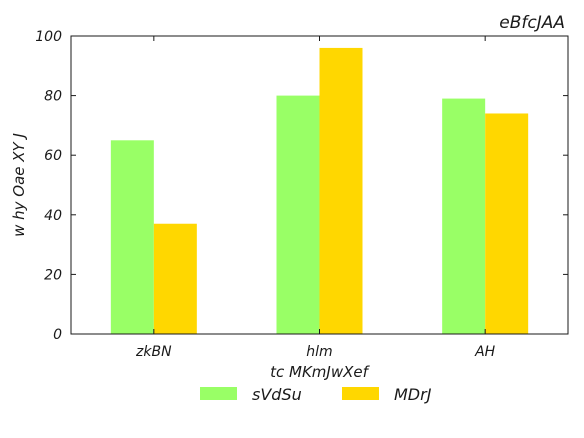 The width and height of the screenshot is (584, 438). What do you see at coordinates (316, 394) in the screenshot?
I see `legend: sVdSu MDrJ` at bounding box center [316, 394].